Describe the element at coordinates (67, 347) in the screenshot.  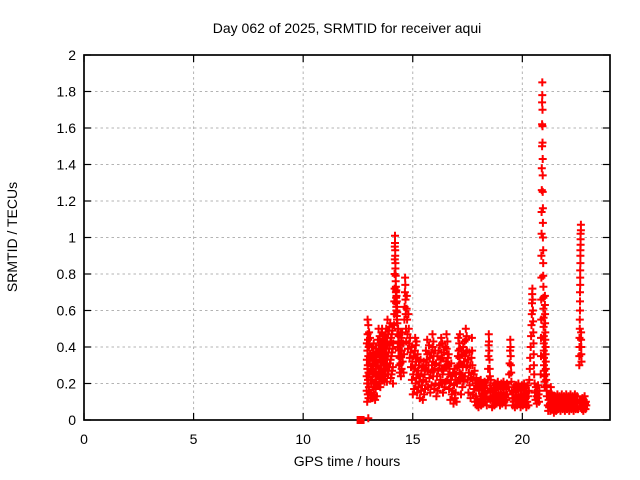
I see `y-tick-label: 0.4` at that location.